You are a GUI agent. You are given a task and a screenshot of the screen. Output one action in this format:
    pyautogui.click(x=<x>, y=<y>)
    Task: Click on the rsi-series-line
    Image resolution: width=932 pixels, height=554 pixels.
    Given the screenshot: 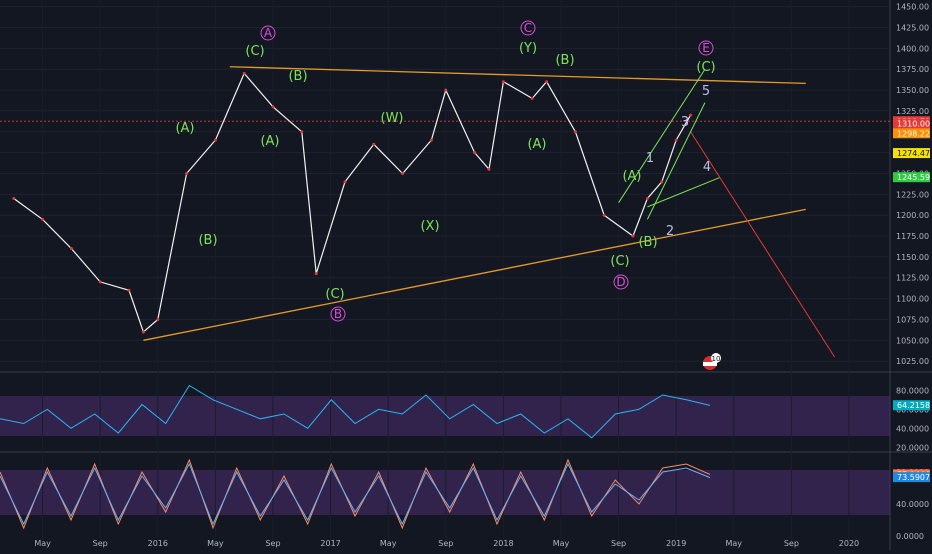 What is the action you would take?
    pyautogui.click(x=355, y=411)
    